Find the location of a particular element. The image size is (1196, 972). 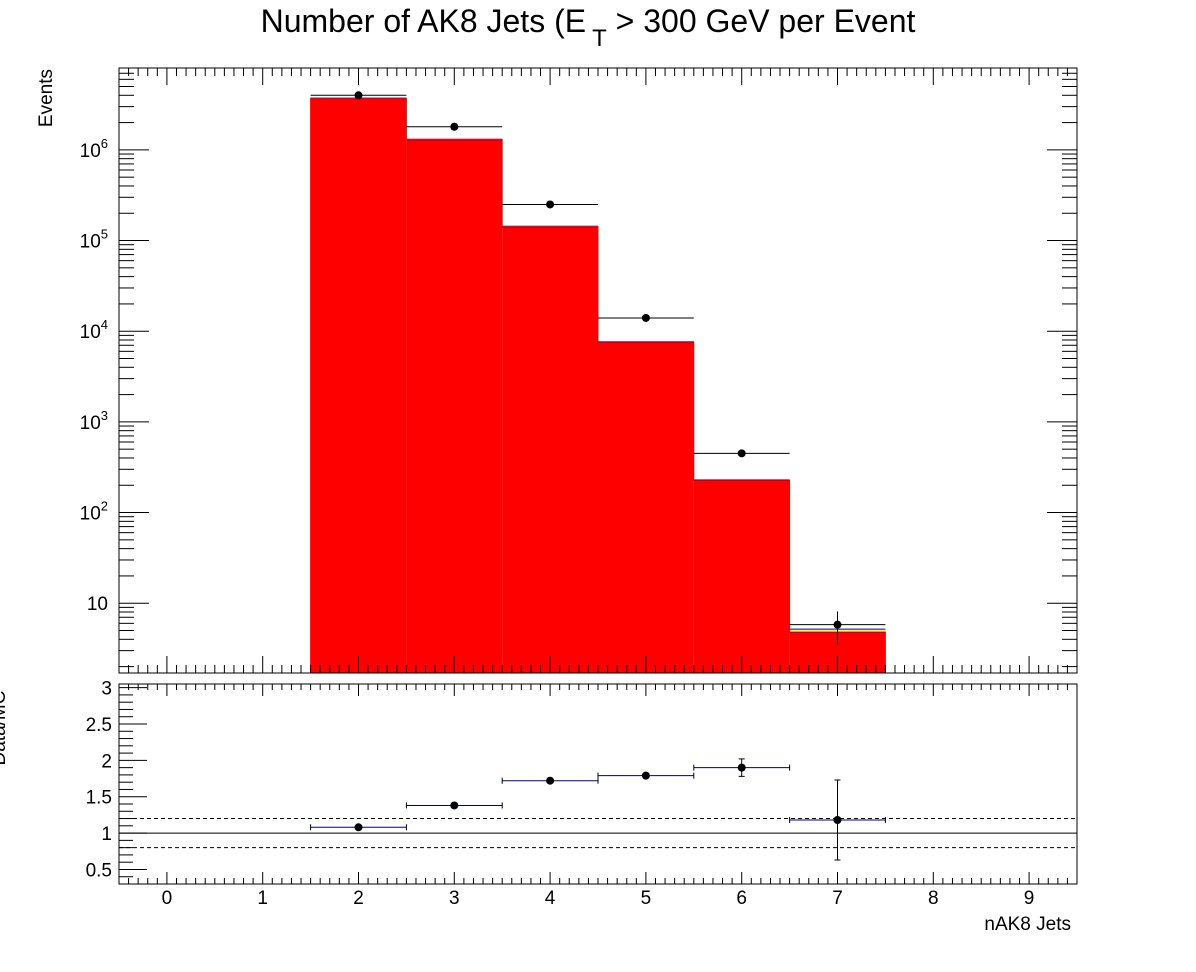

y-tick-label: 10⁴ is located at coordinates (94, 330).